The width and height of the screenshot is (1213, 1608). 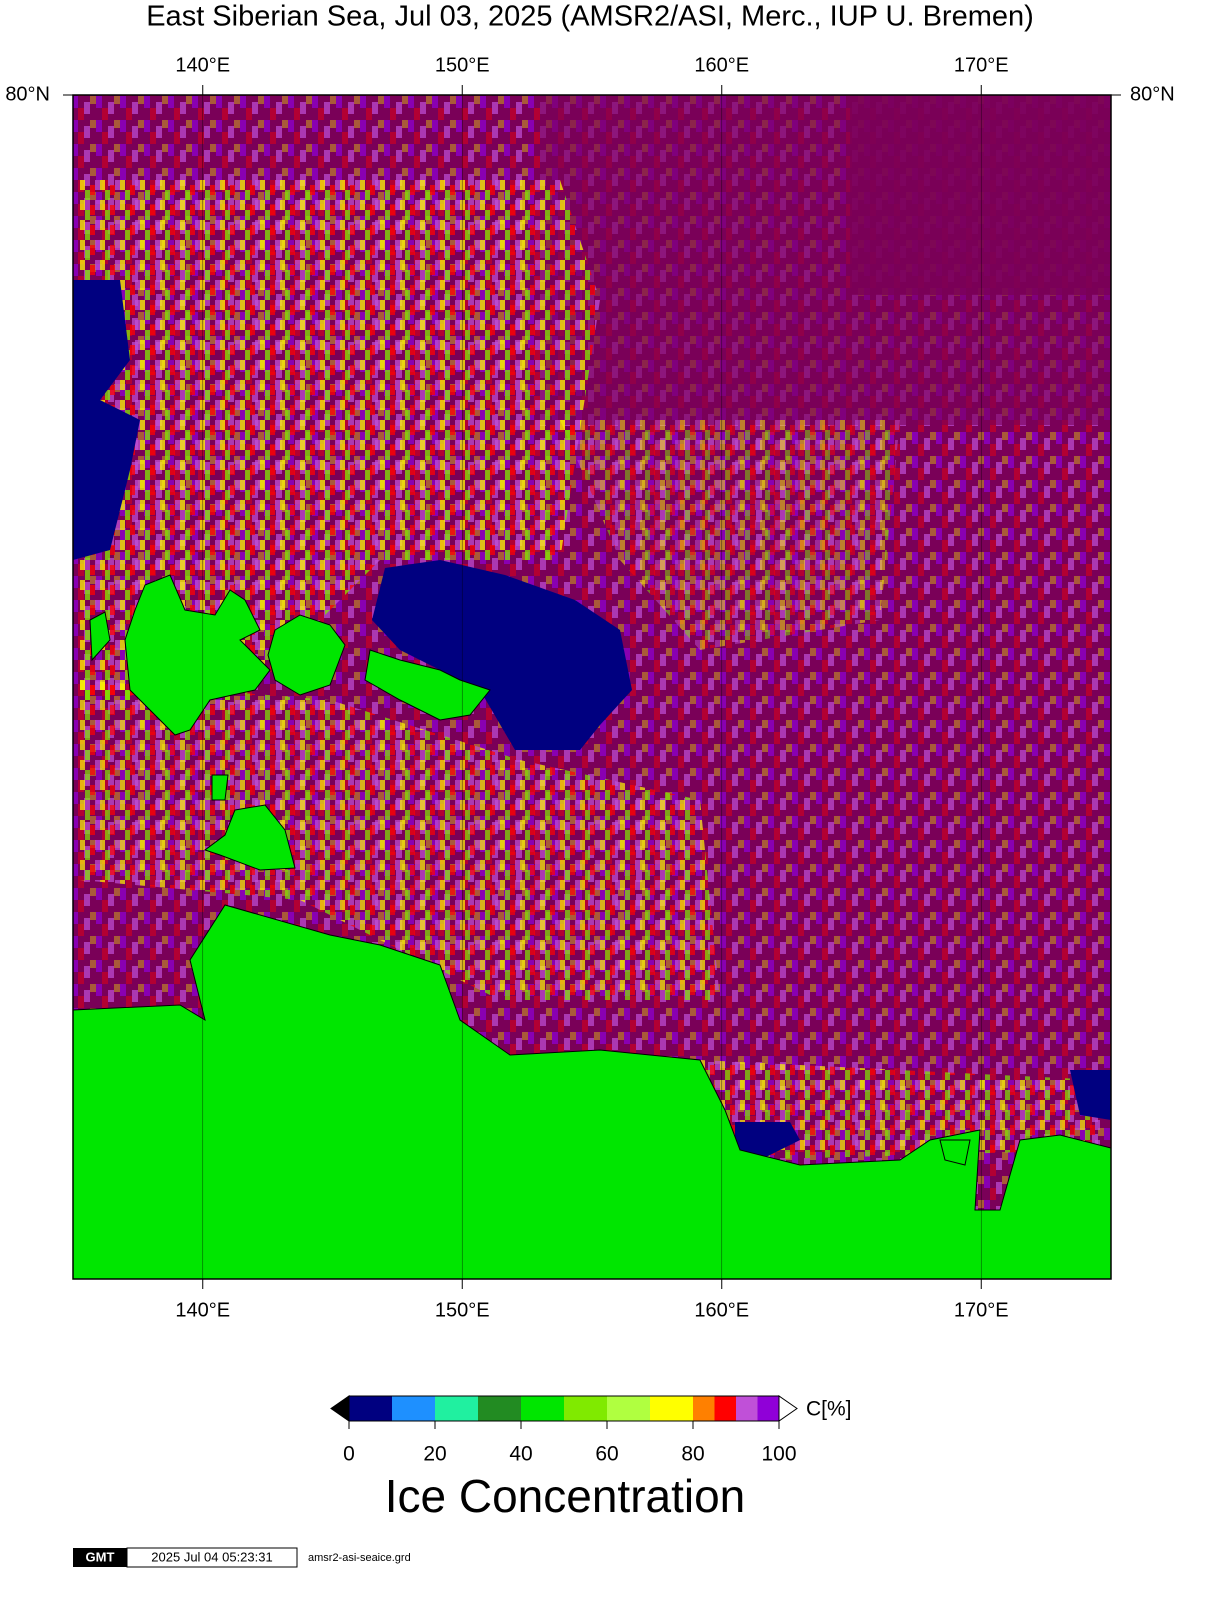 What do you see at coordinates (359, 1558) in the screenshot?
I see `file-name: amsr2-asi-seaice.grd` at bounding box center [359, 1558].